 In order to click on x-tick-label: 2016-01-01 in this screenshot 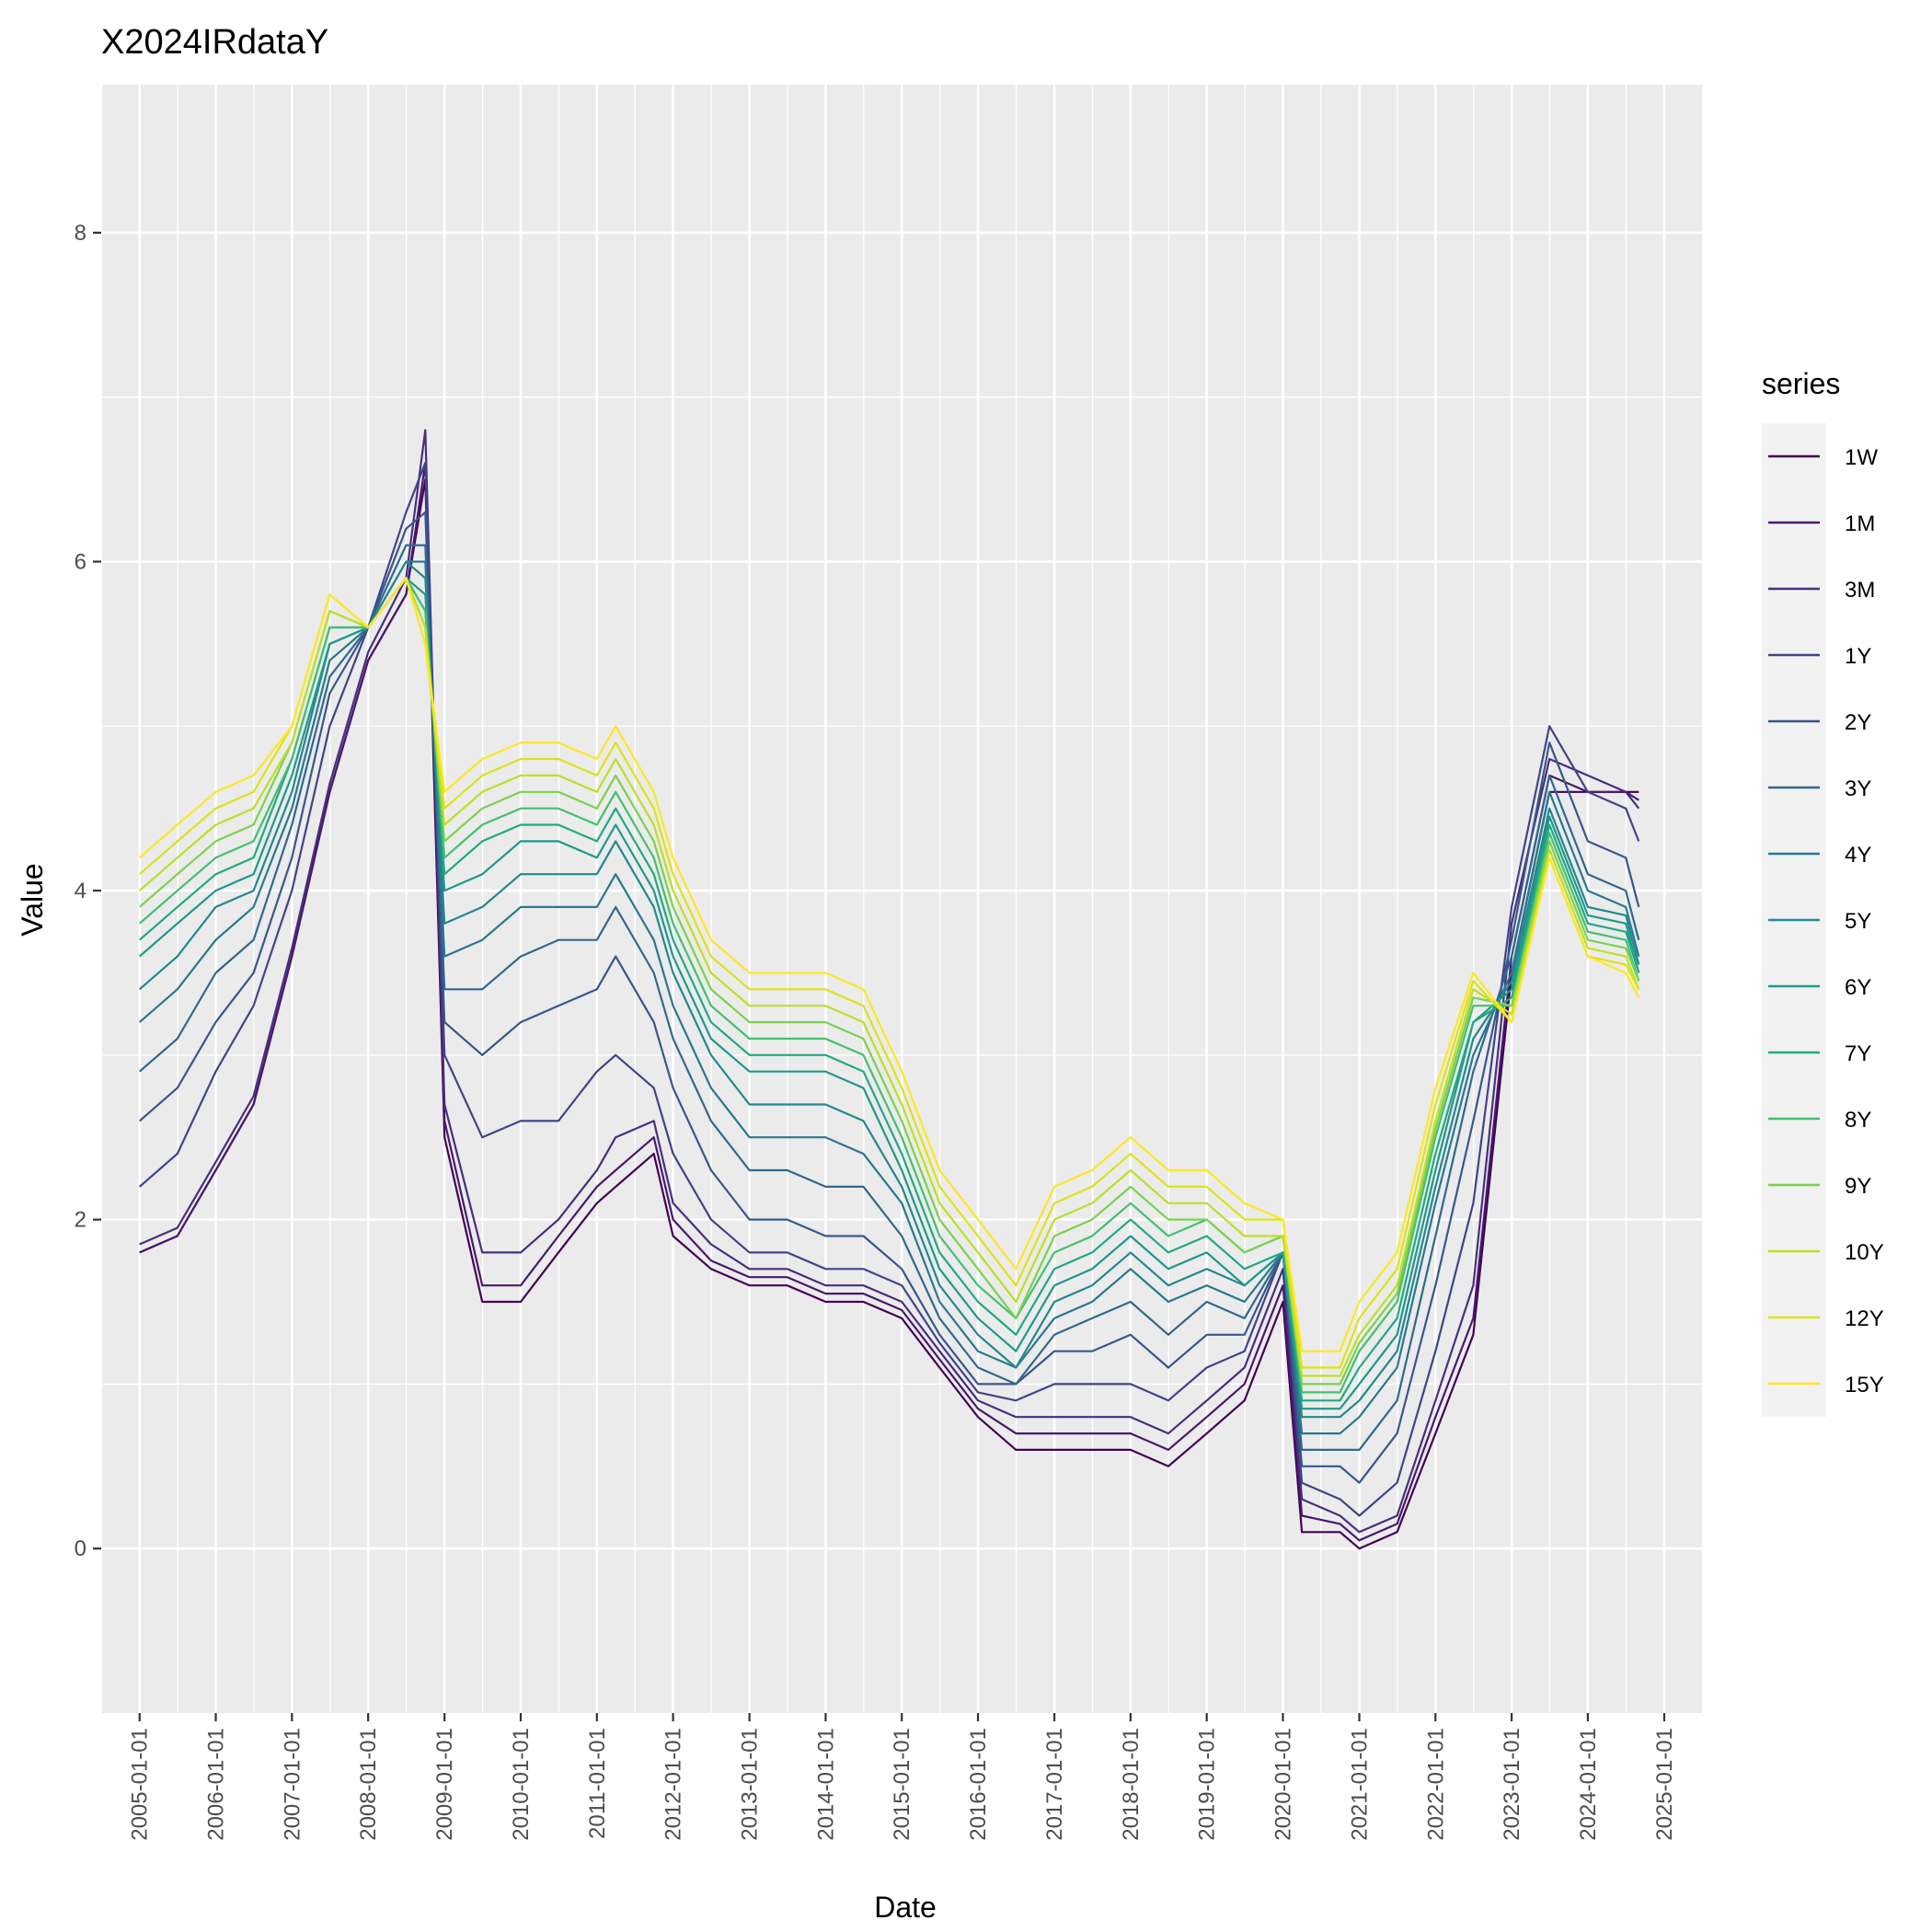, I will do `click(978, 1784)`.